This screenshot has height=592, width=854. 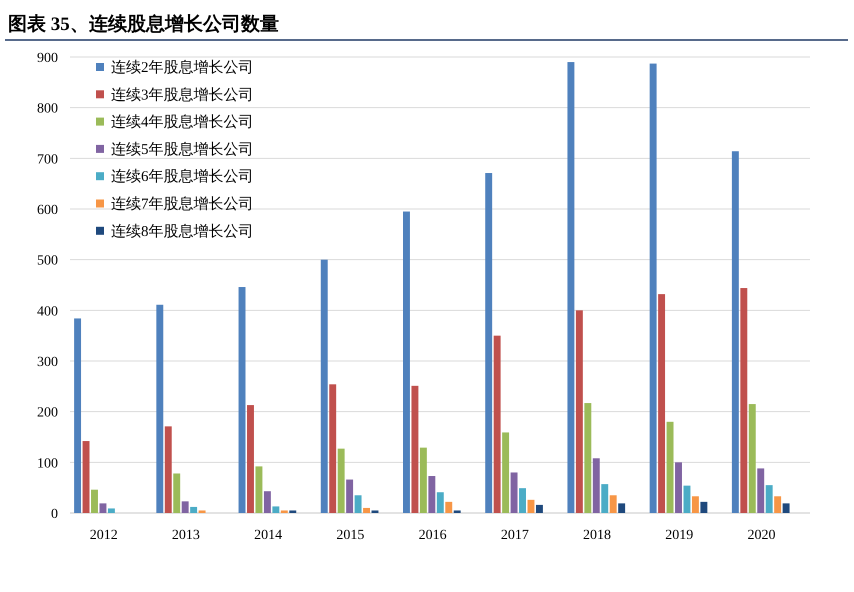 What do you see at coordinates (186, 535) in the screenshot?
I see `x-tick-label: 2013` at bounding box center [186, 535].